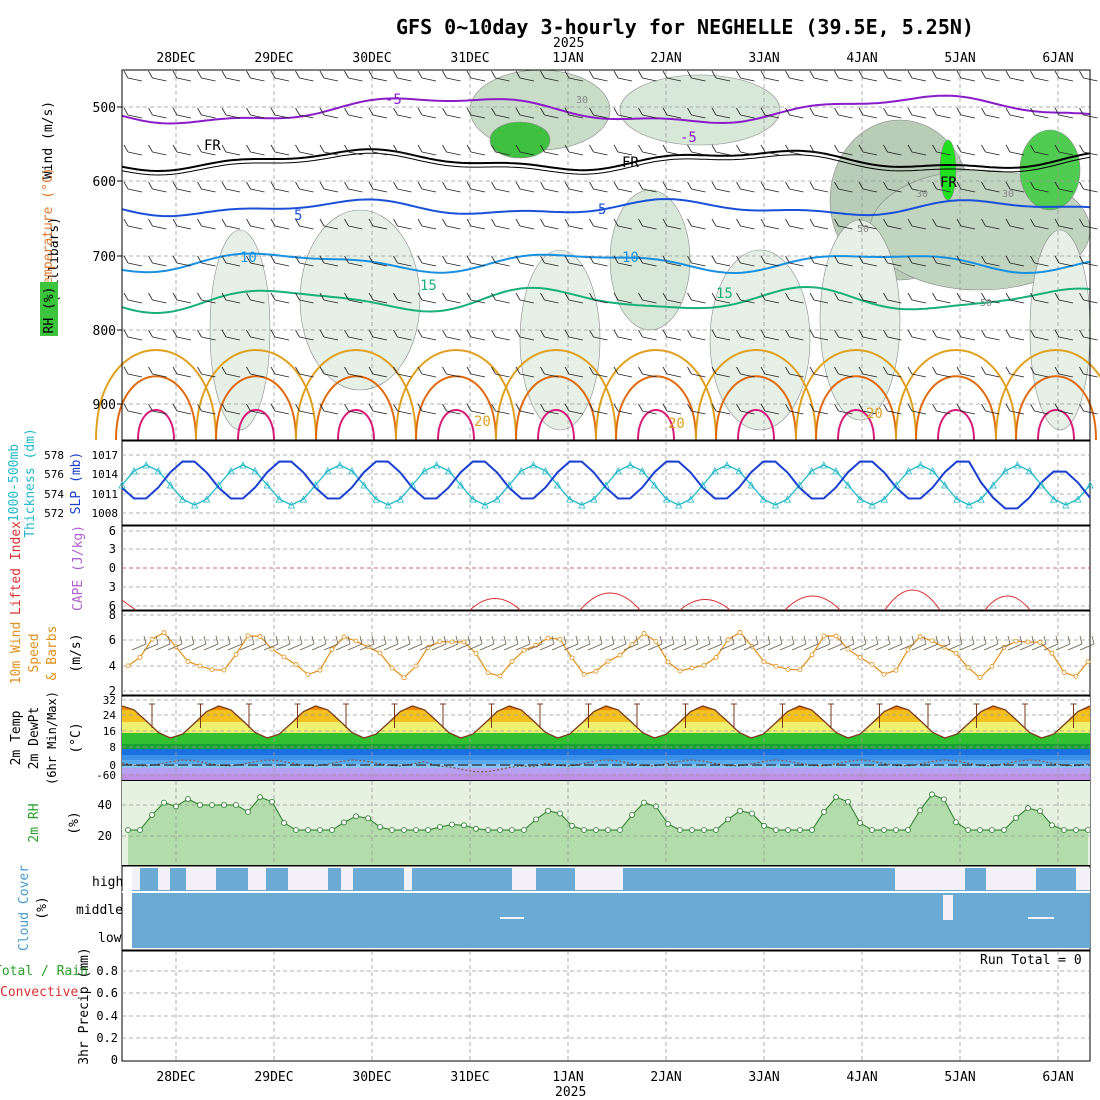 This screenshot has height=1100, width=1100. Describe the element at coordinates (1057, 1077) in the screenshot. I see `date-label-bottom: 6JAN` at that location.